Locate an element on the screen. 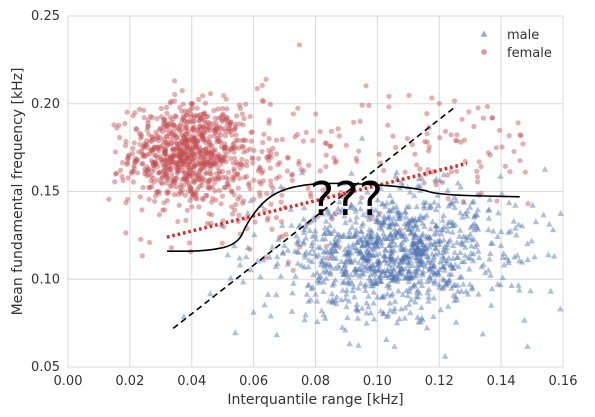 The image size is (595, 417). y-tick-label: 0.20 is located at coordinates (45, 104).